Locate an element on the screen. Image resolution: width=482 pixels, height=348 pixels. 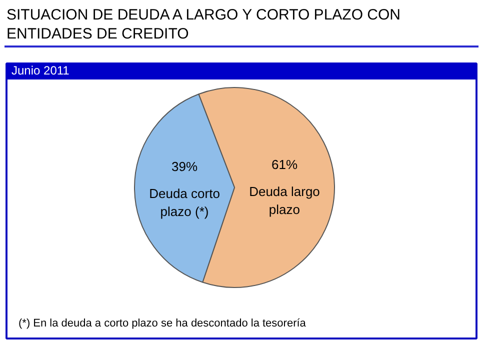
data-label: 61% is located at coordinates (284, 164).